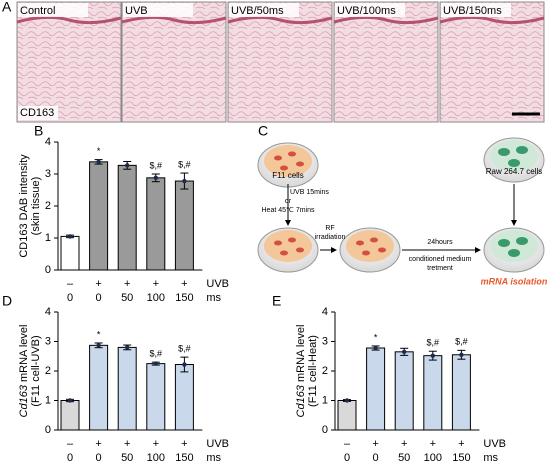 This screenshot has width=550, height=461. I want to click on y-label-italic: Cd163, so click(24, 400).